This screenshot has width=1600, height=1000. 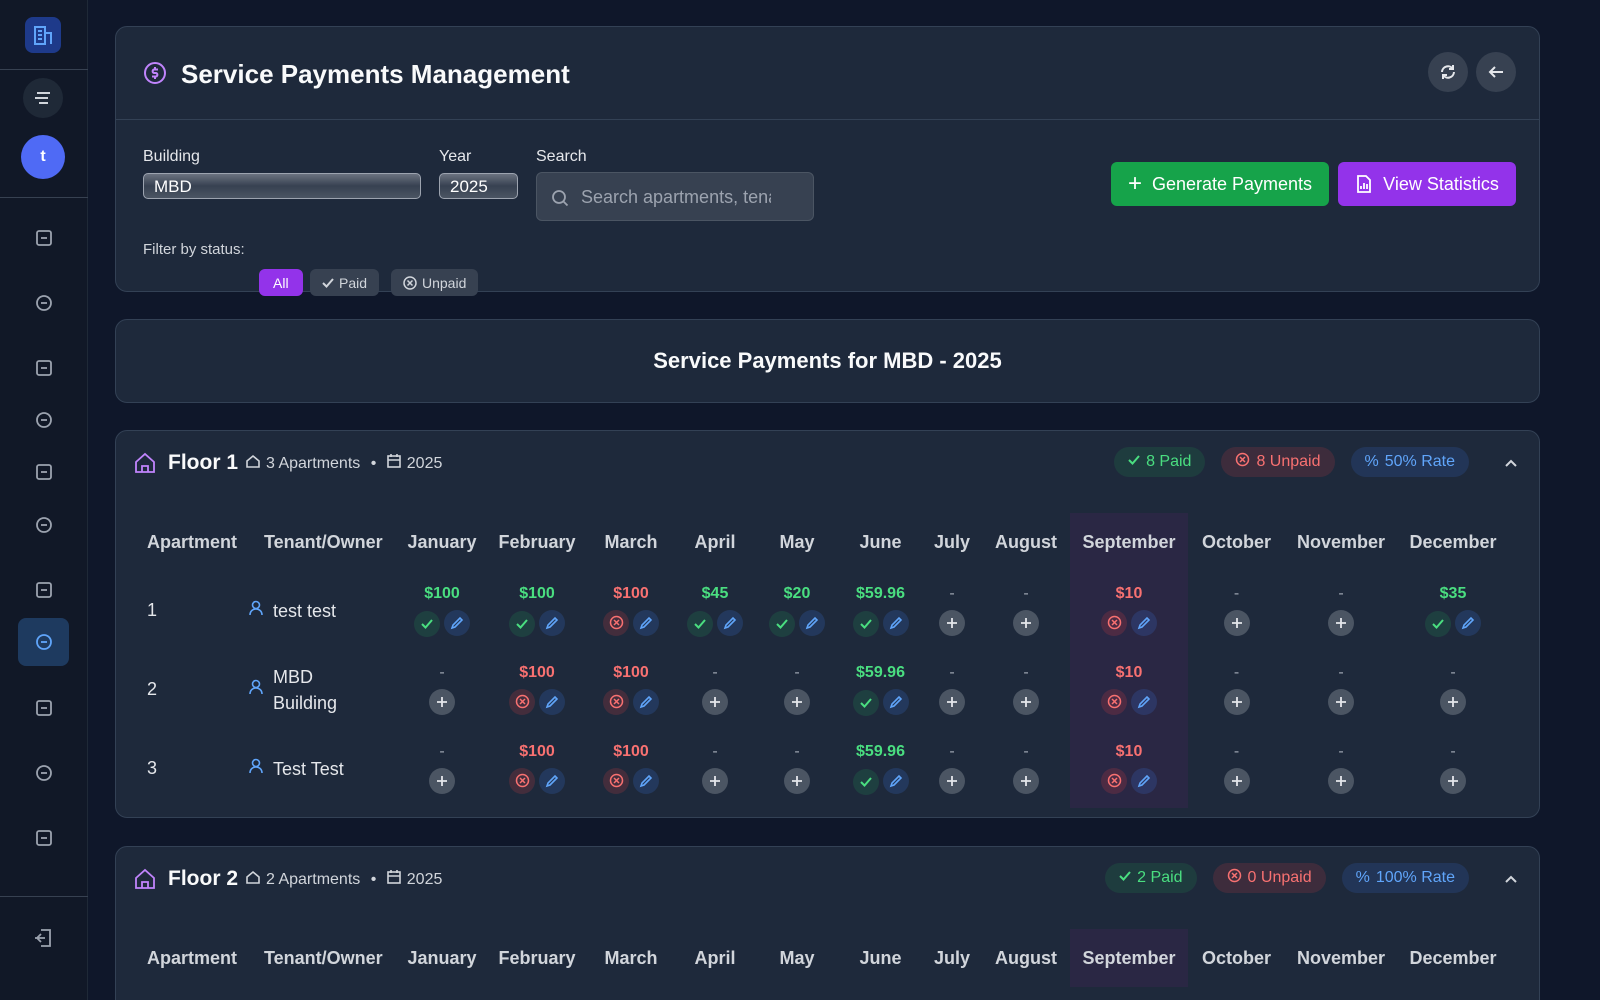 I want to click on filter-all: All, so click(x=281, y=282).